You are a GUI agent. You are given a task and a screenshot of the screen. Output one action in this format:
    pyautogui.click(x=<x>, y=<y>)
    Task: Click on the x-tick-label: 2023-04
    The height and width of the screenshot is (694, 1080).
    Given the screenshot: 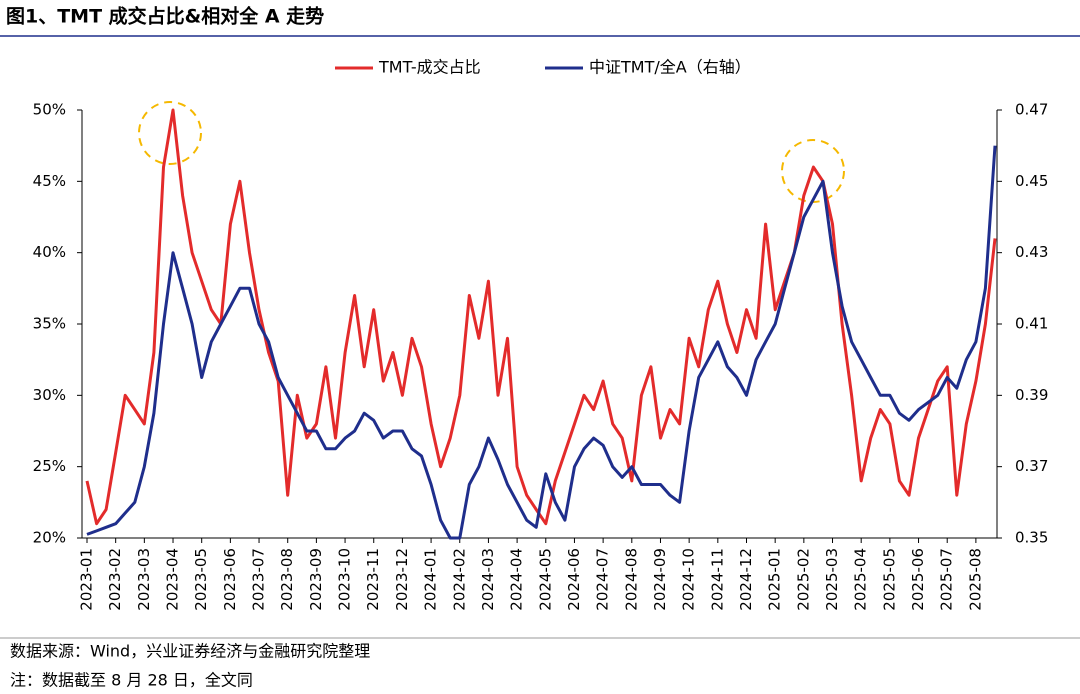 What is the action you would take?
    pyautogui.click(x=173, y=579)
    